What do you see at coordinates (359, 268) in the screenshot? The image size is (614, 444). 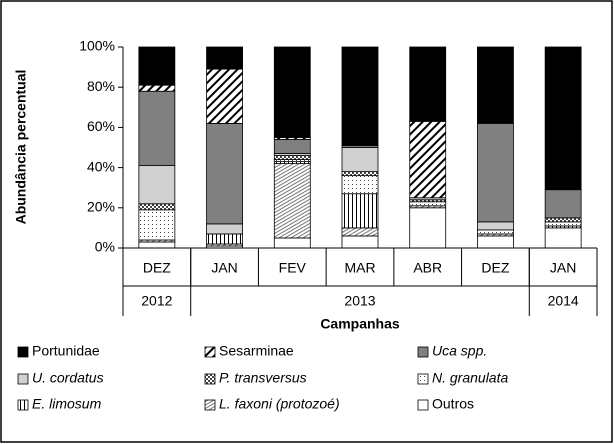 I see `x-tick-label: MAR` at bounding box center [359, 268].